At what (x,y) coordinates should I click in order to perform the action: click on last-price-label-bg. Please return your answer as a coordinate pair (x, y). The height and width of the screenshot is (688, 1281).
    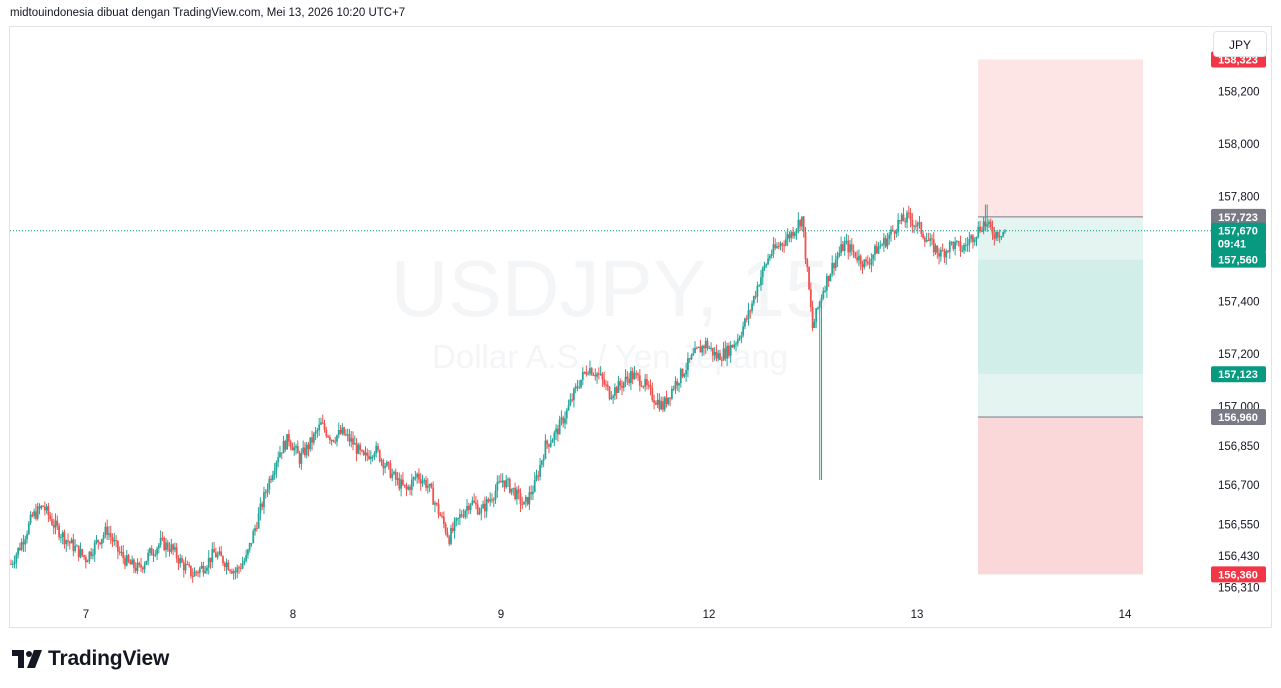
    Looking at the image, I should click on (1238, 237).